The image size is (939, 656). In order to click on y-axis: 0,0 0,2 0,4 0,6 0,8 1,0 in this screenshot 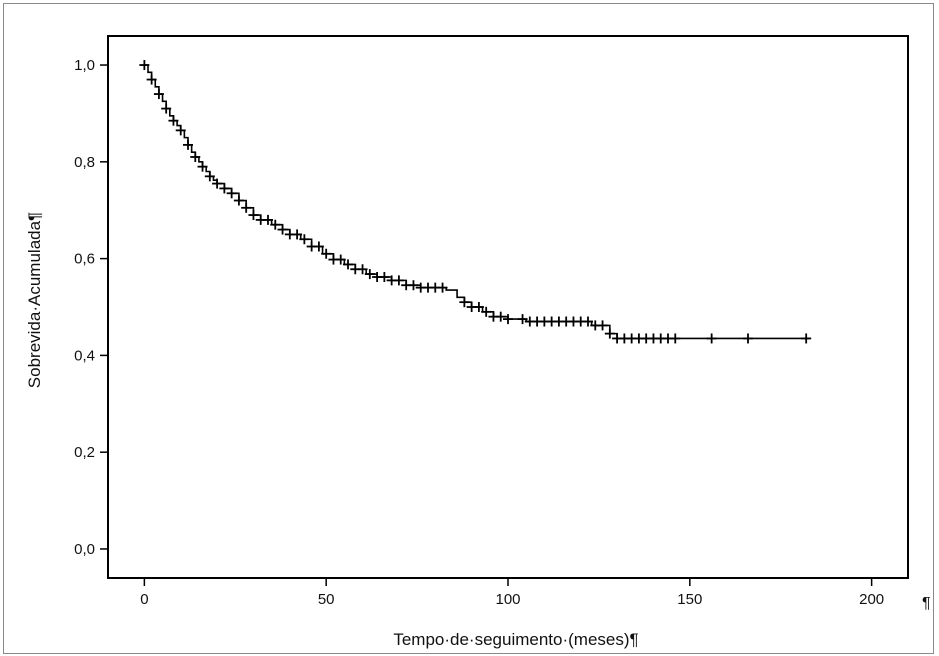, I will do `click(91, 307)`.